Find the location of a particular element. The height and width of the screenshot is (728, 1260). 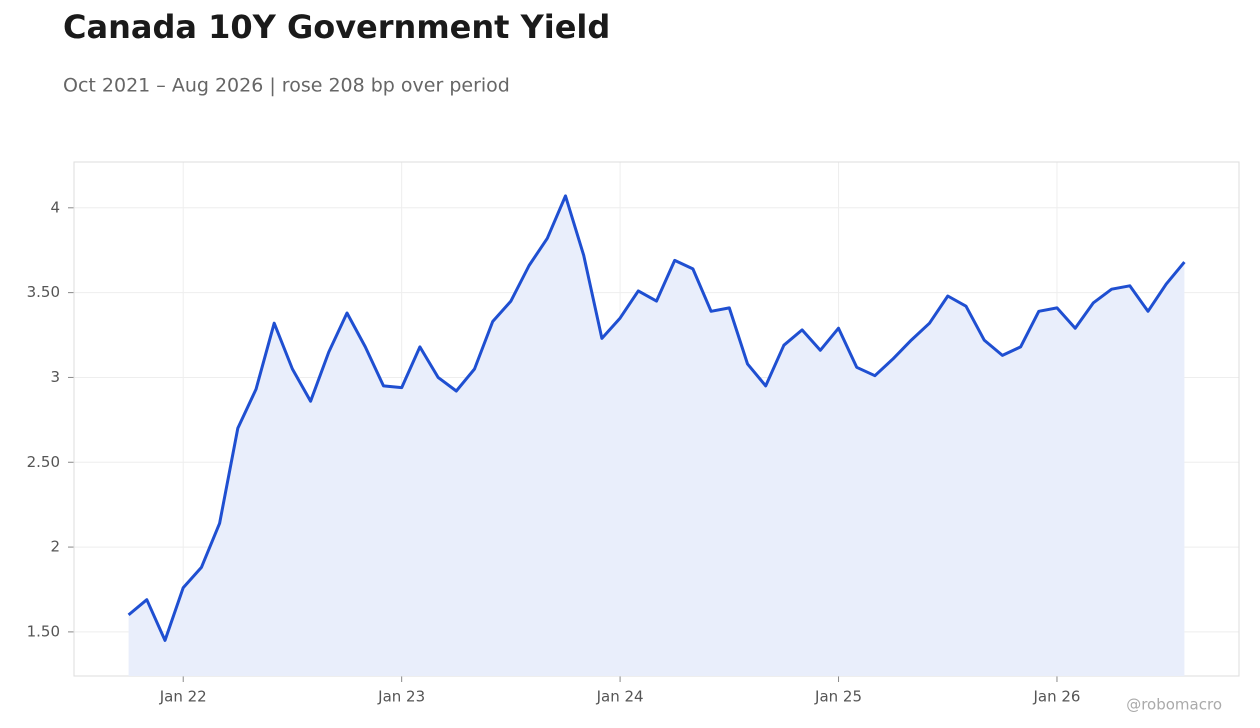

watermark: @robomacro is located at coordinates (1174, 705).